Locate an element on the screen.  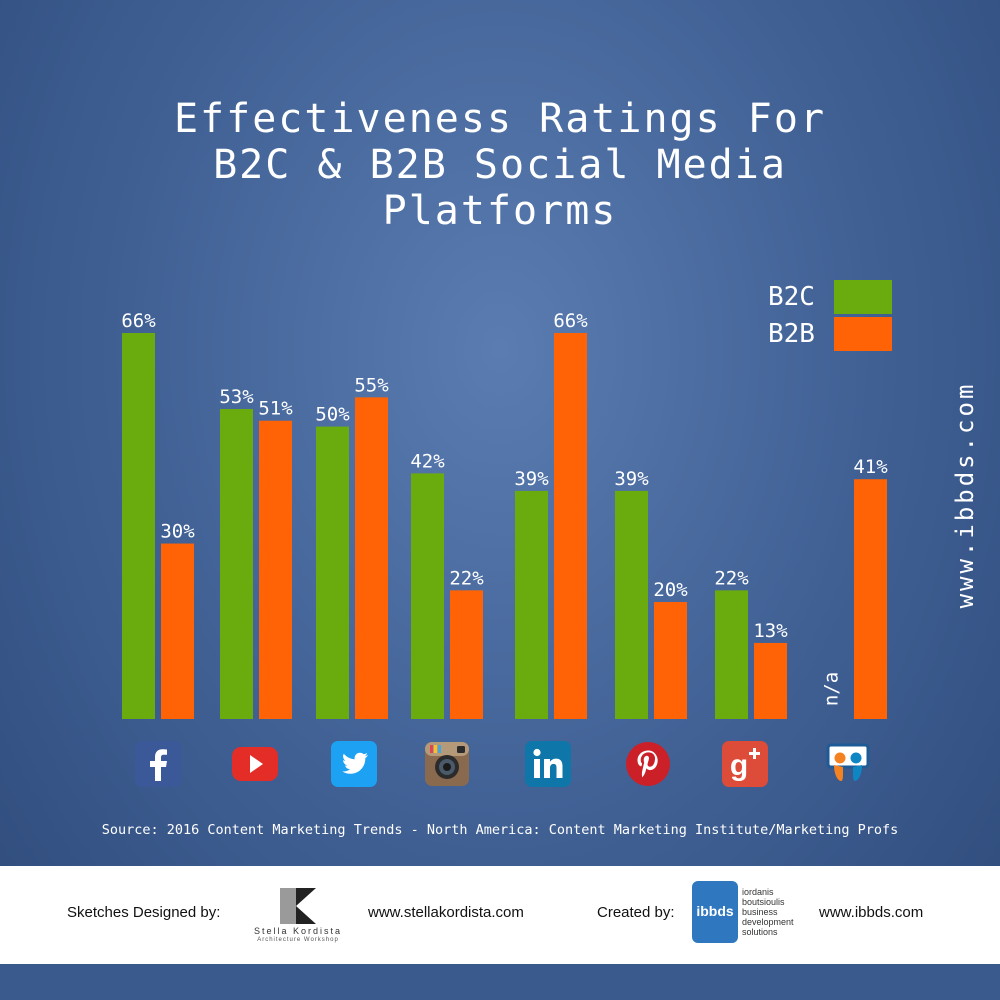
google-plus-icon: g is located at coordinates (745, 764).